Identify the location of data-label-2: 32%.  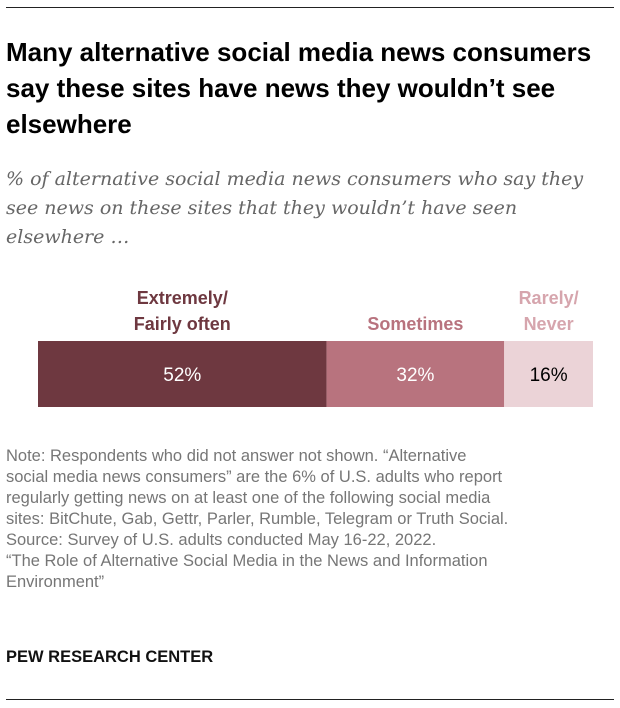
(415, 375).